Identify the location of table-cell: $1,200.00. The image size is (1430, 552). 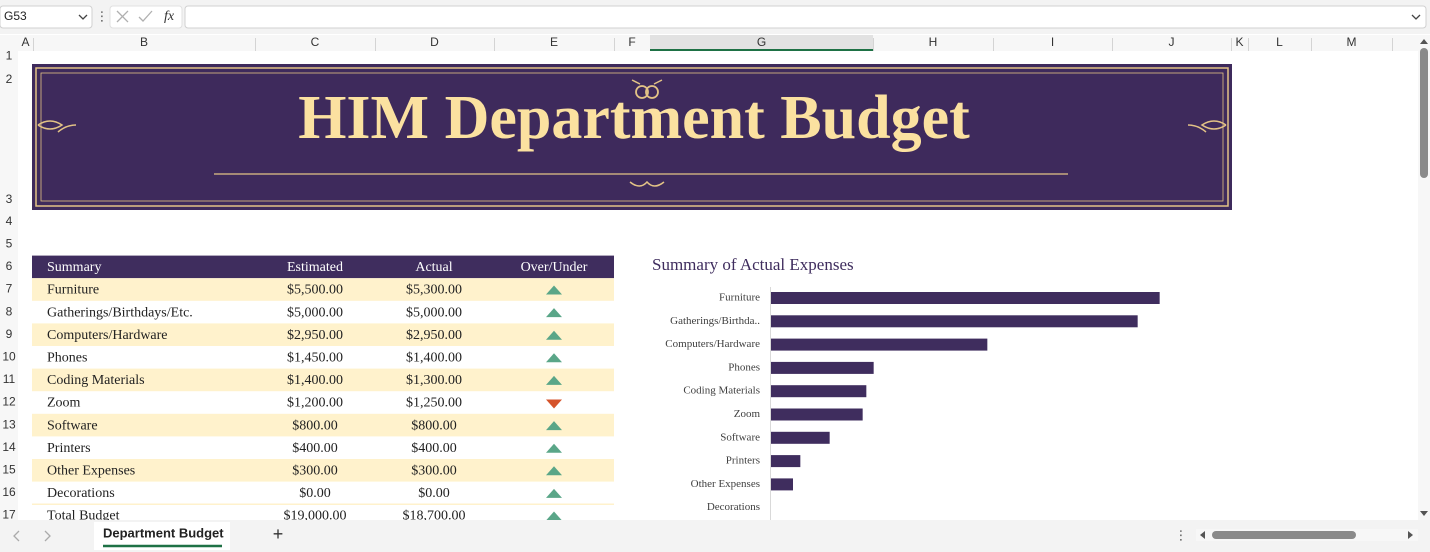
(315, 403).